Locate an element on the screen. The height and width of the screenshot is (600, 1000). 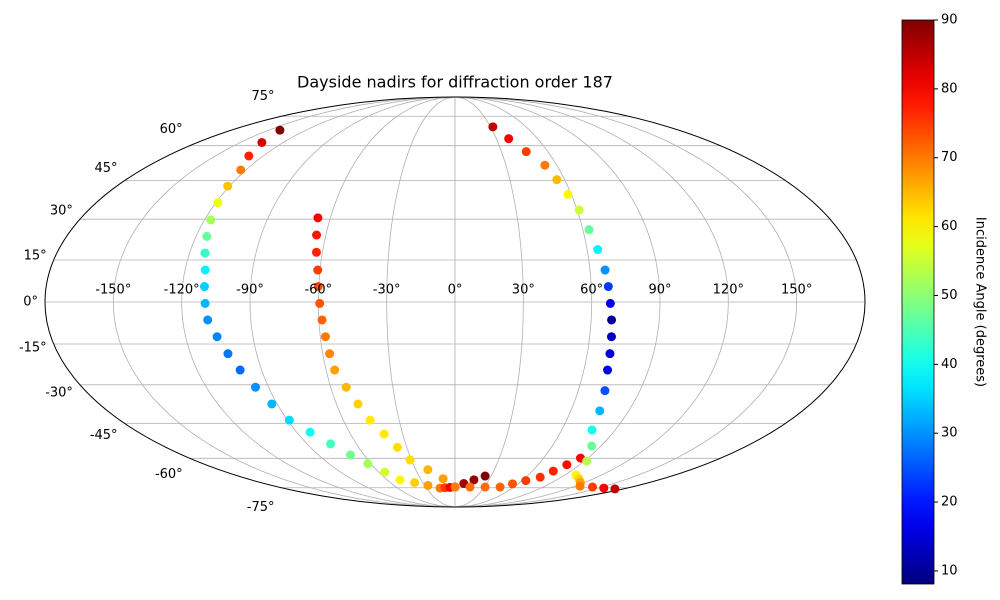
y-tick-label: -45° is located at coordinates (104, 435).